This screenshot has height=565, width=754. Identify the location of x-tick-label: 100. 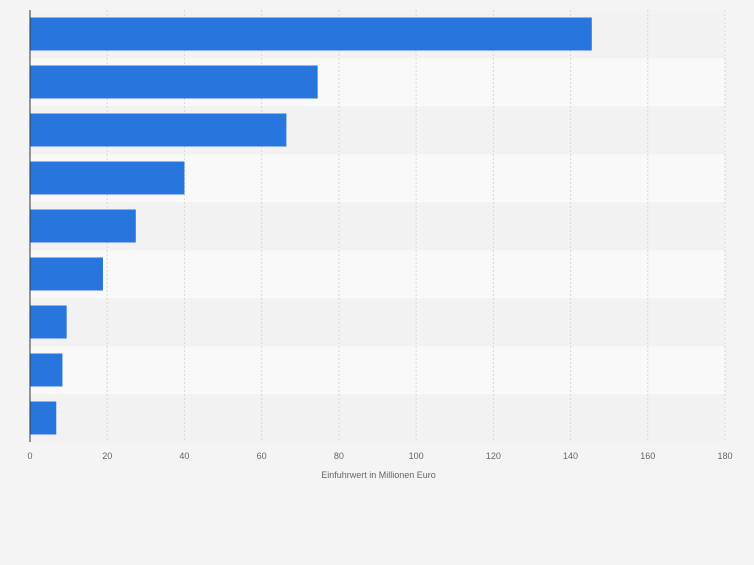
(416, 456).